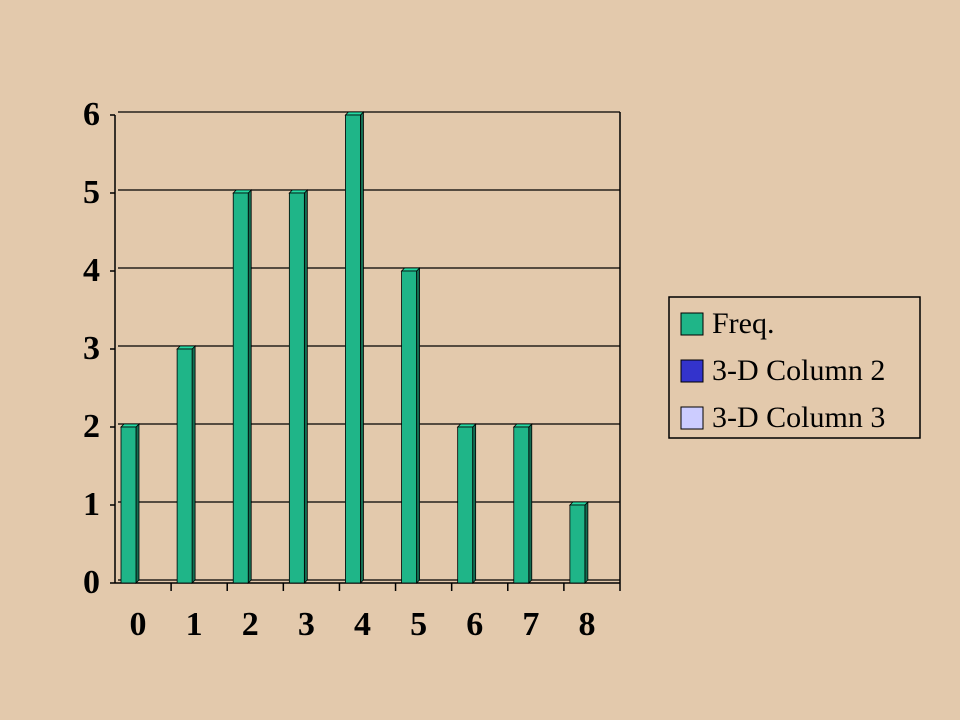 The image size is (960, 720). Describe the element at coordinates (91, 270) in the screenshot. I see `y-tick-label: 4` at that location.